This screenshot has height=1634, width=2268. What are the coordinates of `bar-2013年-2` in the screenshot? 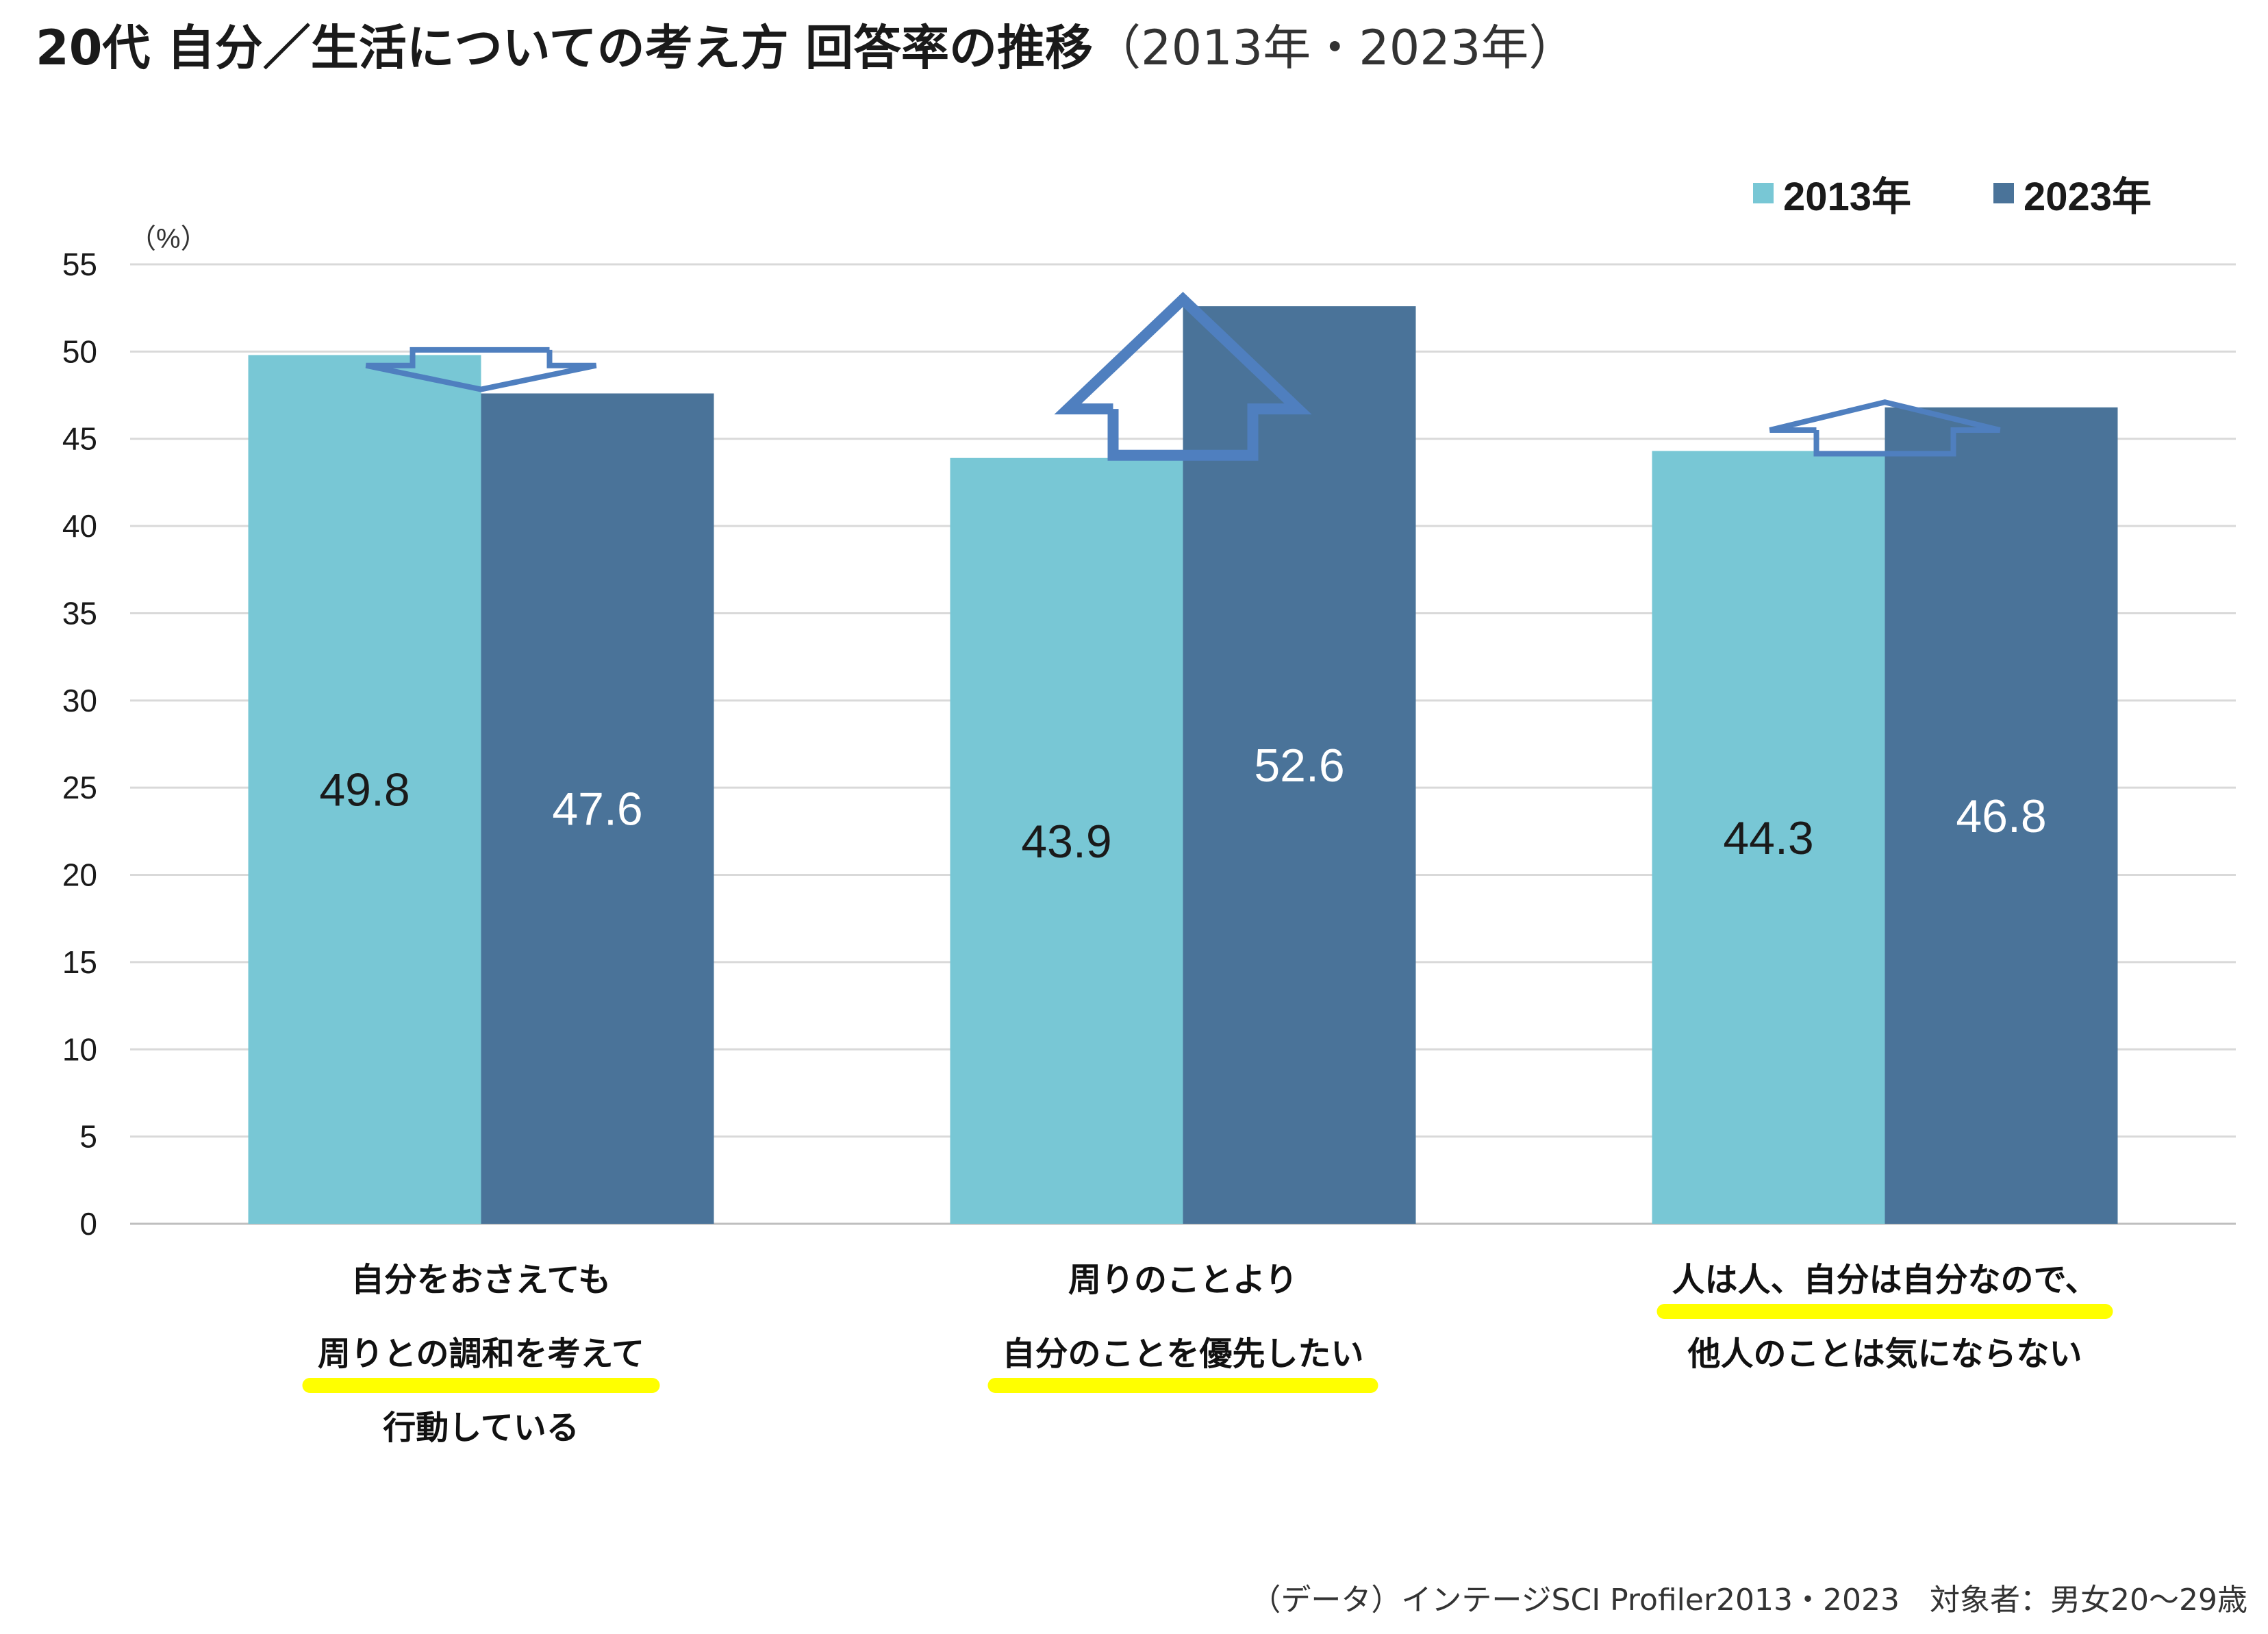 It's located at (1768, 837).